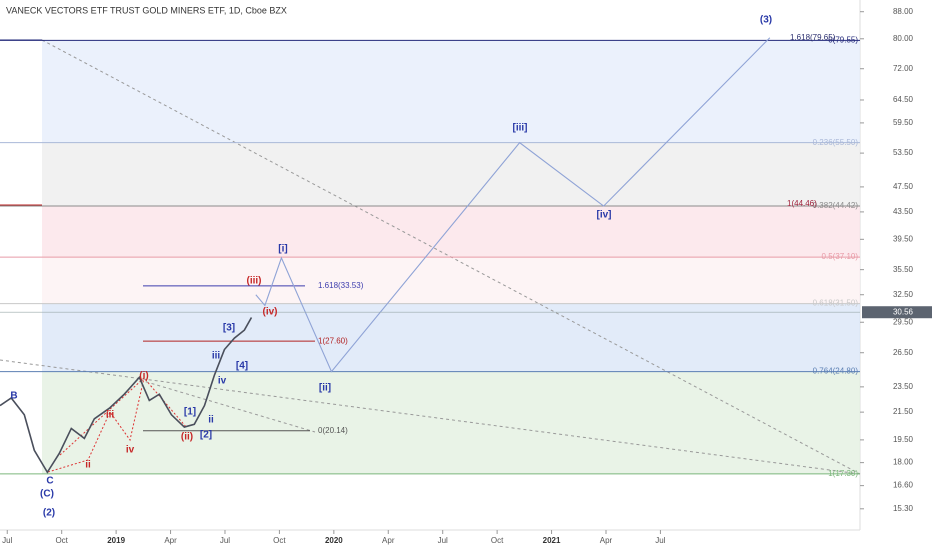 The width and height of the screenshot is (932, 550). Describe the element at coordinates (840, 256) in the screenshot. I see `fib-label: 0.5(37.10)` at that location.